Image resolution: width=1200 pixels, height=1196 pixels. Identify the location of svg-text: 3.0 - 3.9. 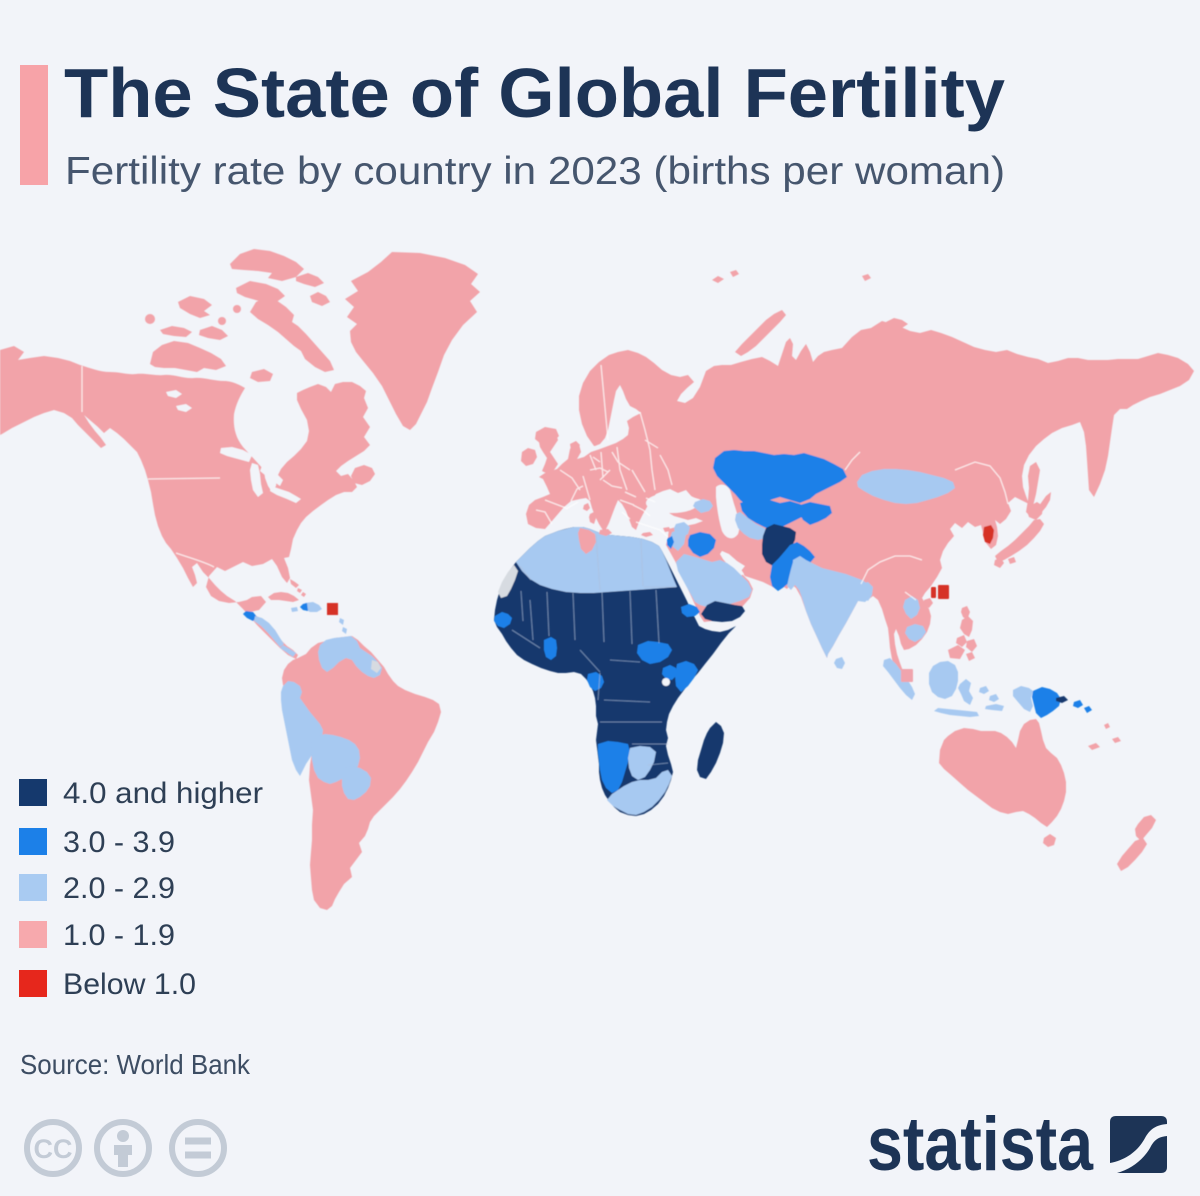
(119, 842).